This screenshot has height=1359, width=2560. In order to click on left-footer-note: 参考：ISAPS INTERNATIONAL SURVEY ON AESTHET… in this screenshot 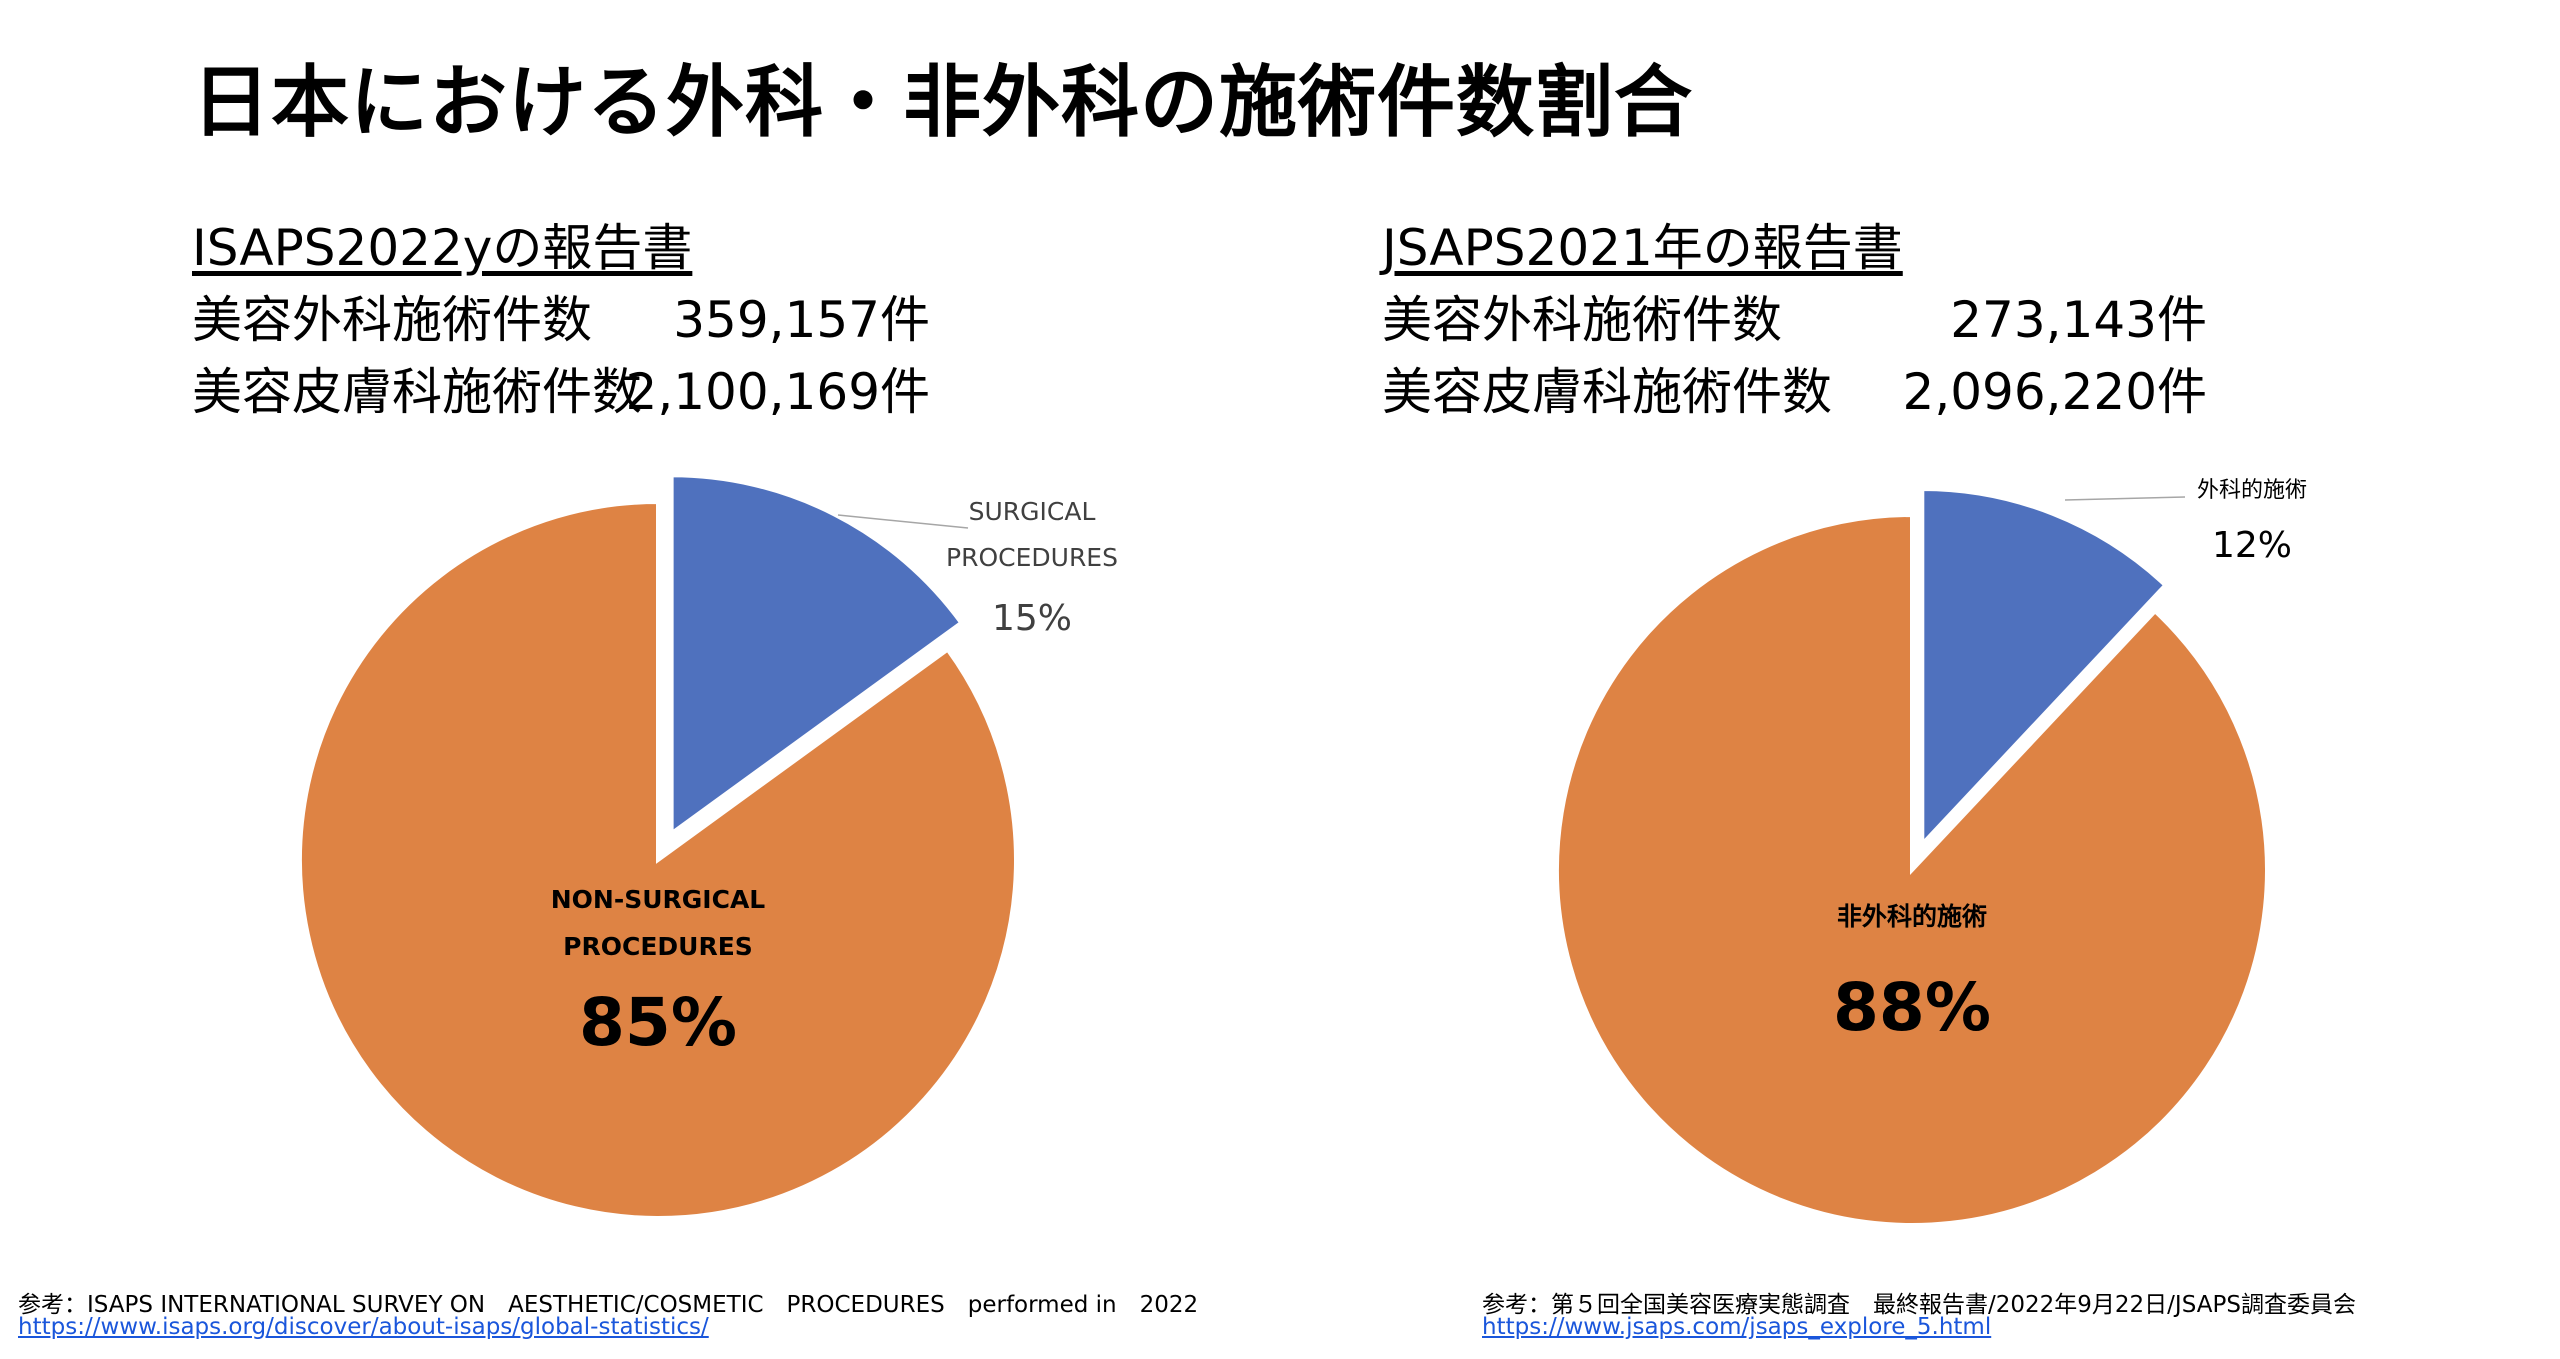, I will do `click(608, 1305)`.